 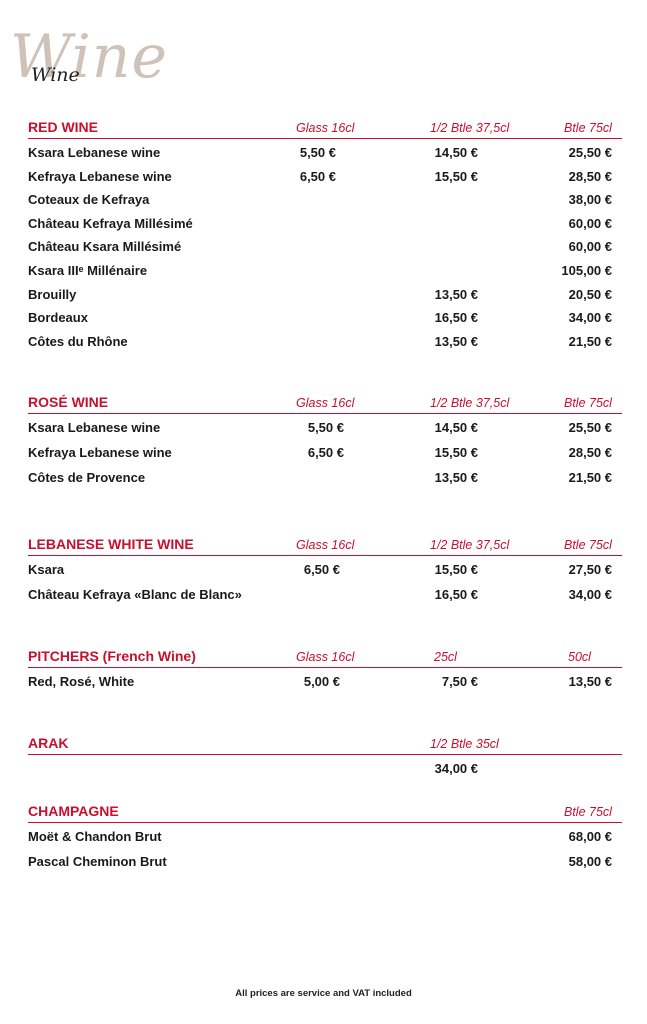 I want to click on item-name: Château Kefraya «Blanc de Blanc», so click(x=135, y=594).